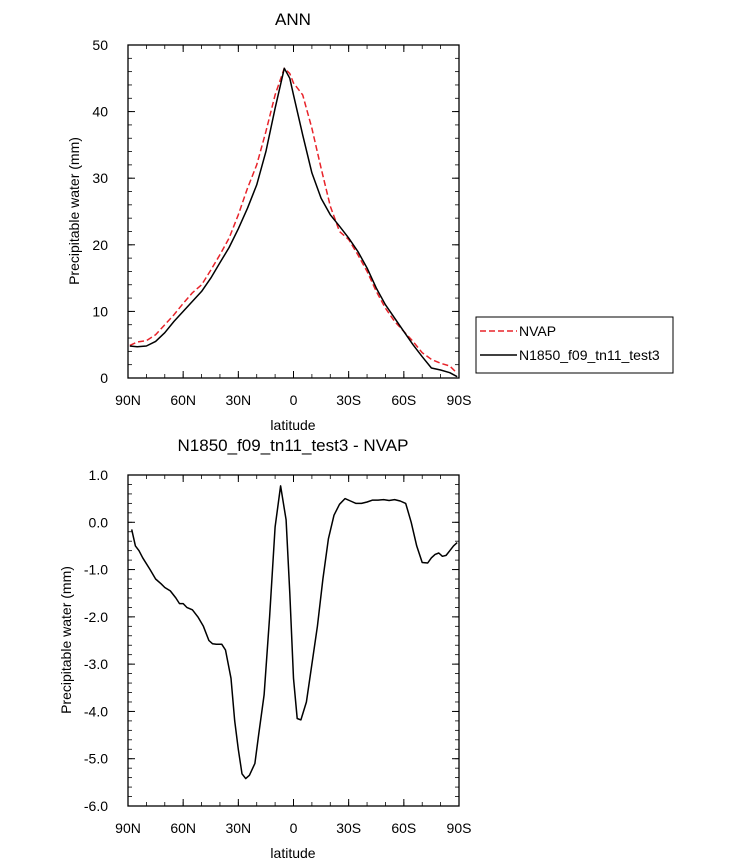 This screenshot has width=733, height=865. Describe the element at coordinates (96, 806) in the screenshot. I see `y-tick-label: -6.0` at that location.